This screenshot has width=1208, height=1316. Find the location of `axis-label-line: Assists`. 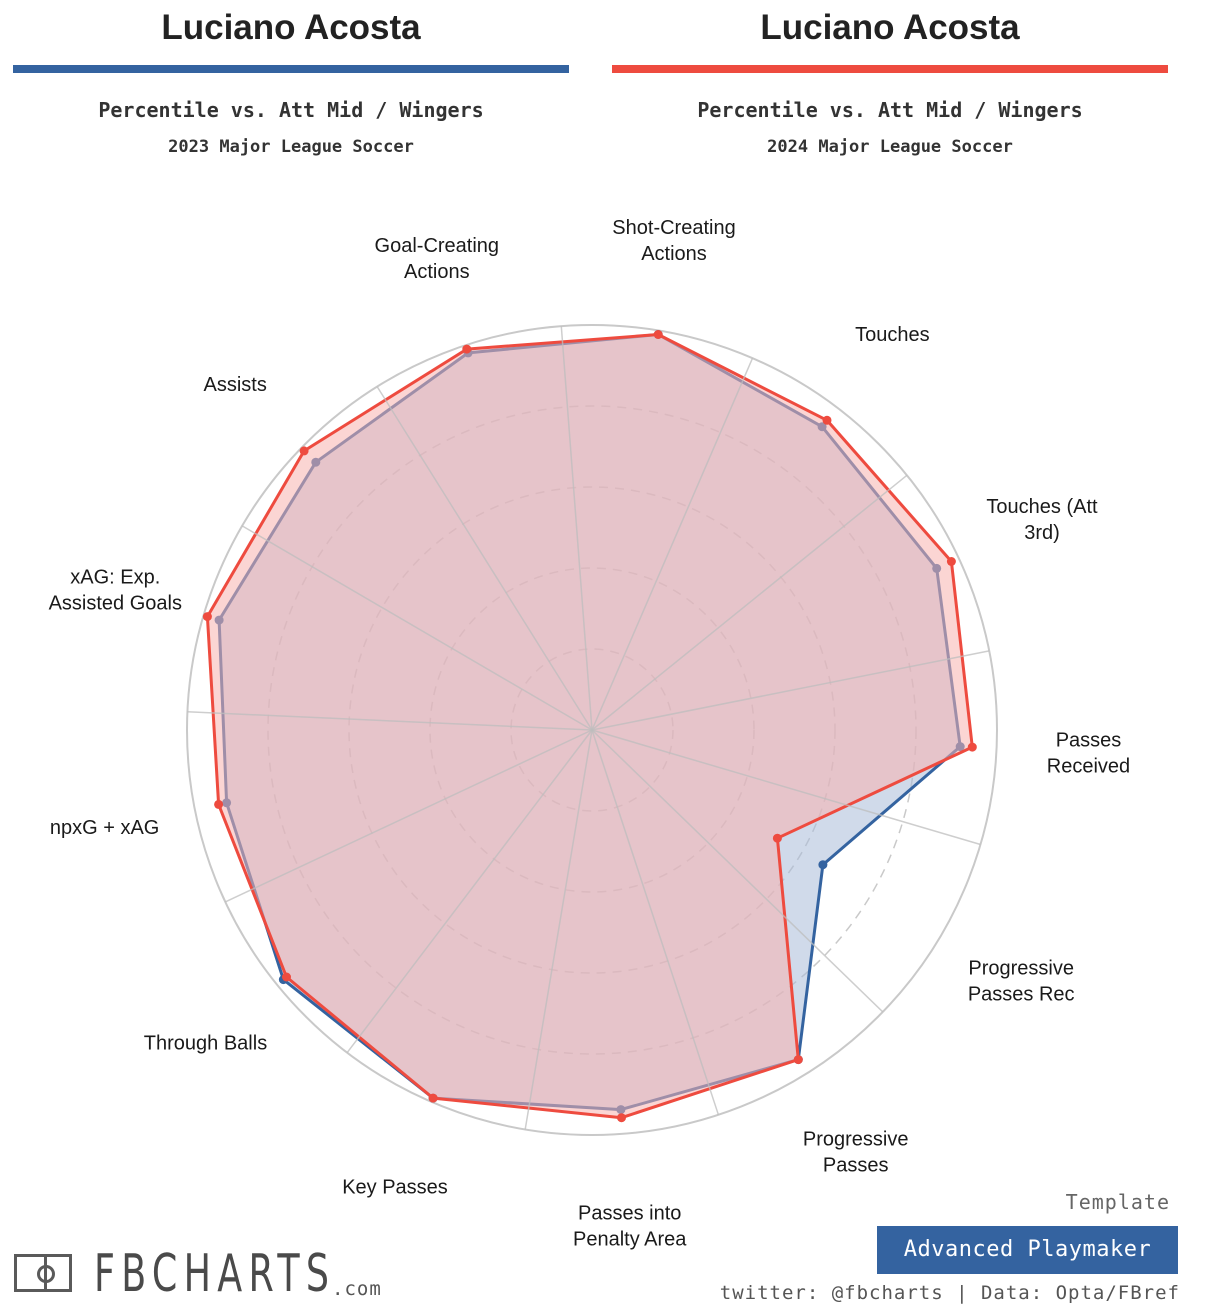

axis-label-line: Assists is located at coordinates (235, 385).